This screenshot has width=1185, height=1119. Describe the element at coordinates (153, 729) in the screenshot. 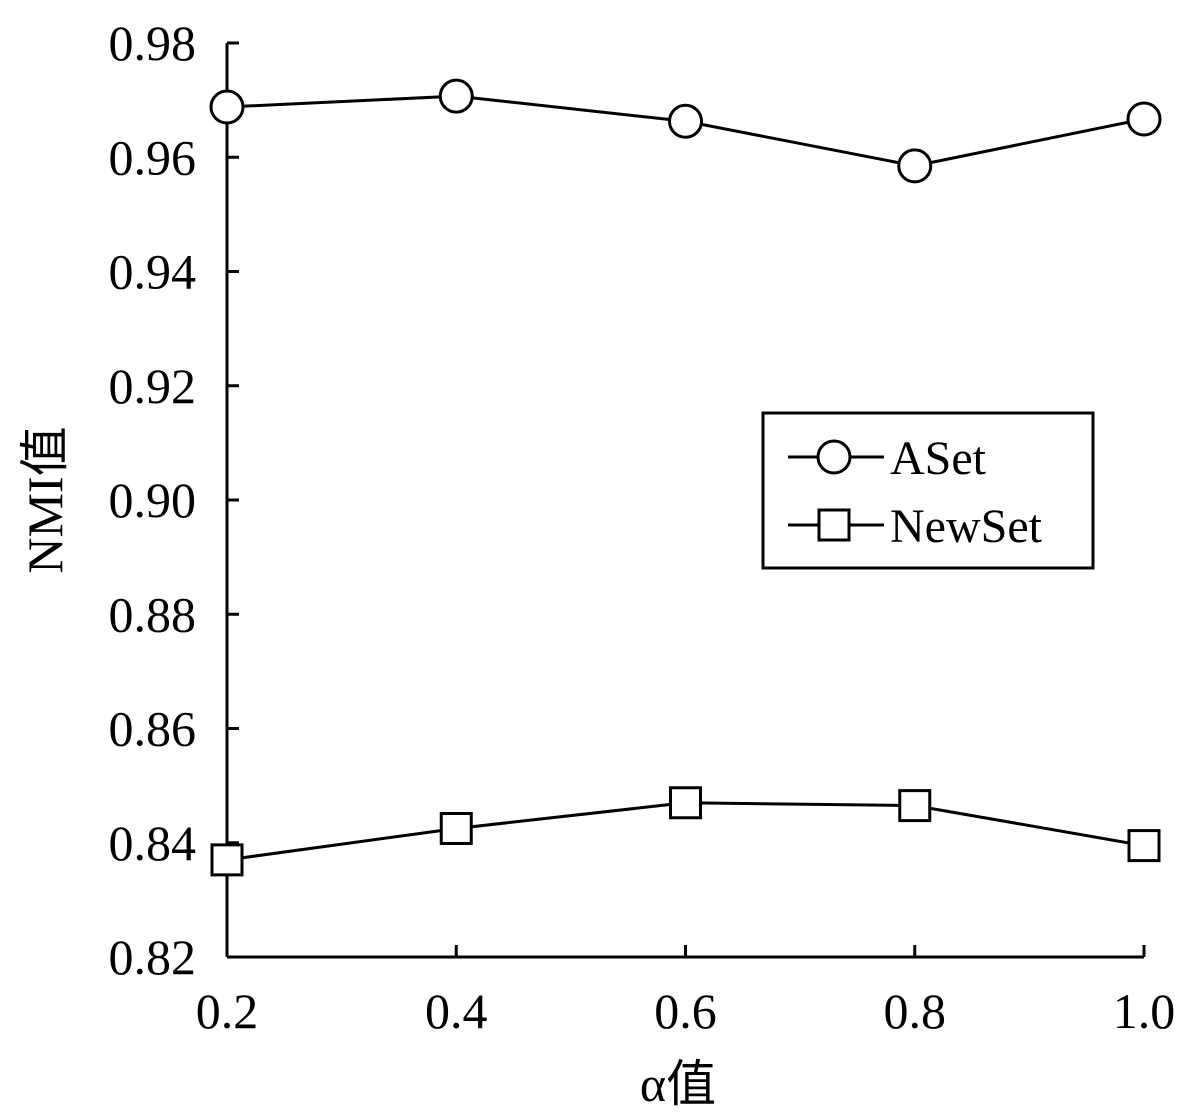

I see `y-tick-label: 0.86` at that location.